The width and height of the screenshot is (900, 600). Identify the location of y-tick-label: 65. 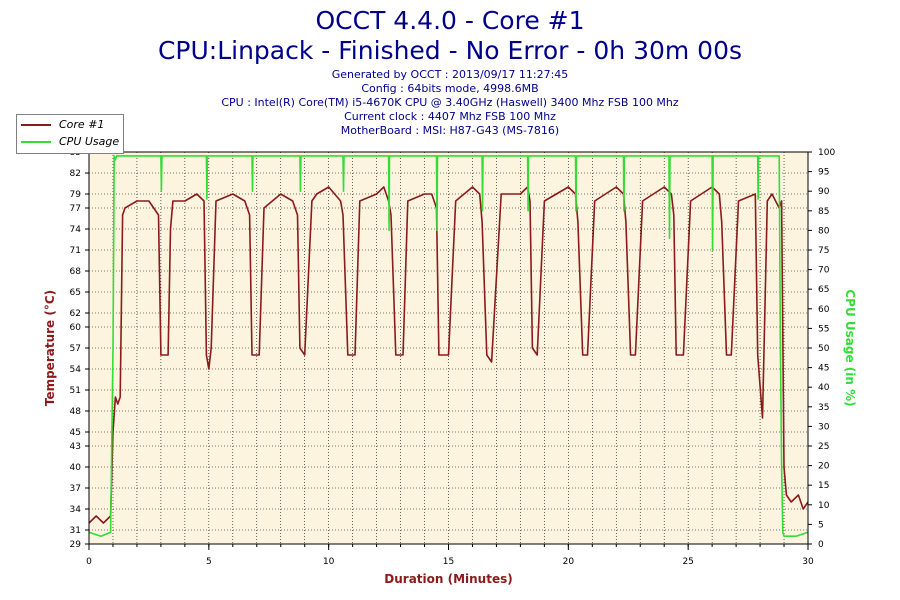
(75, 293).